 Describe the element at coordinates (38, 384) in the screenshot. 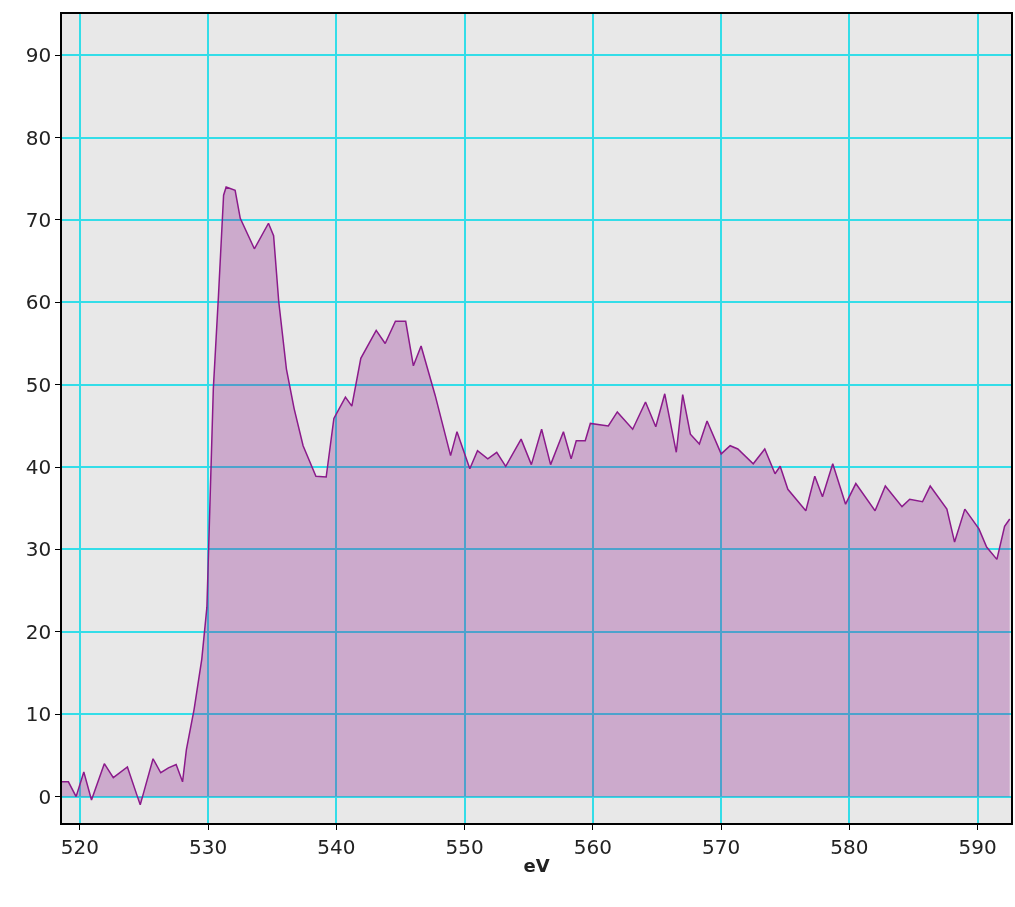

I see `y-tick-label: 50` at that location.